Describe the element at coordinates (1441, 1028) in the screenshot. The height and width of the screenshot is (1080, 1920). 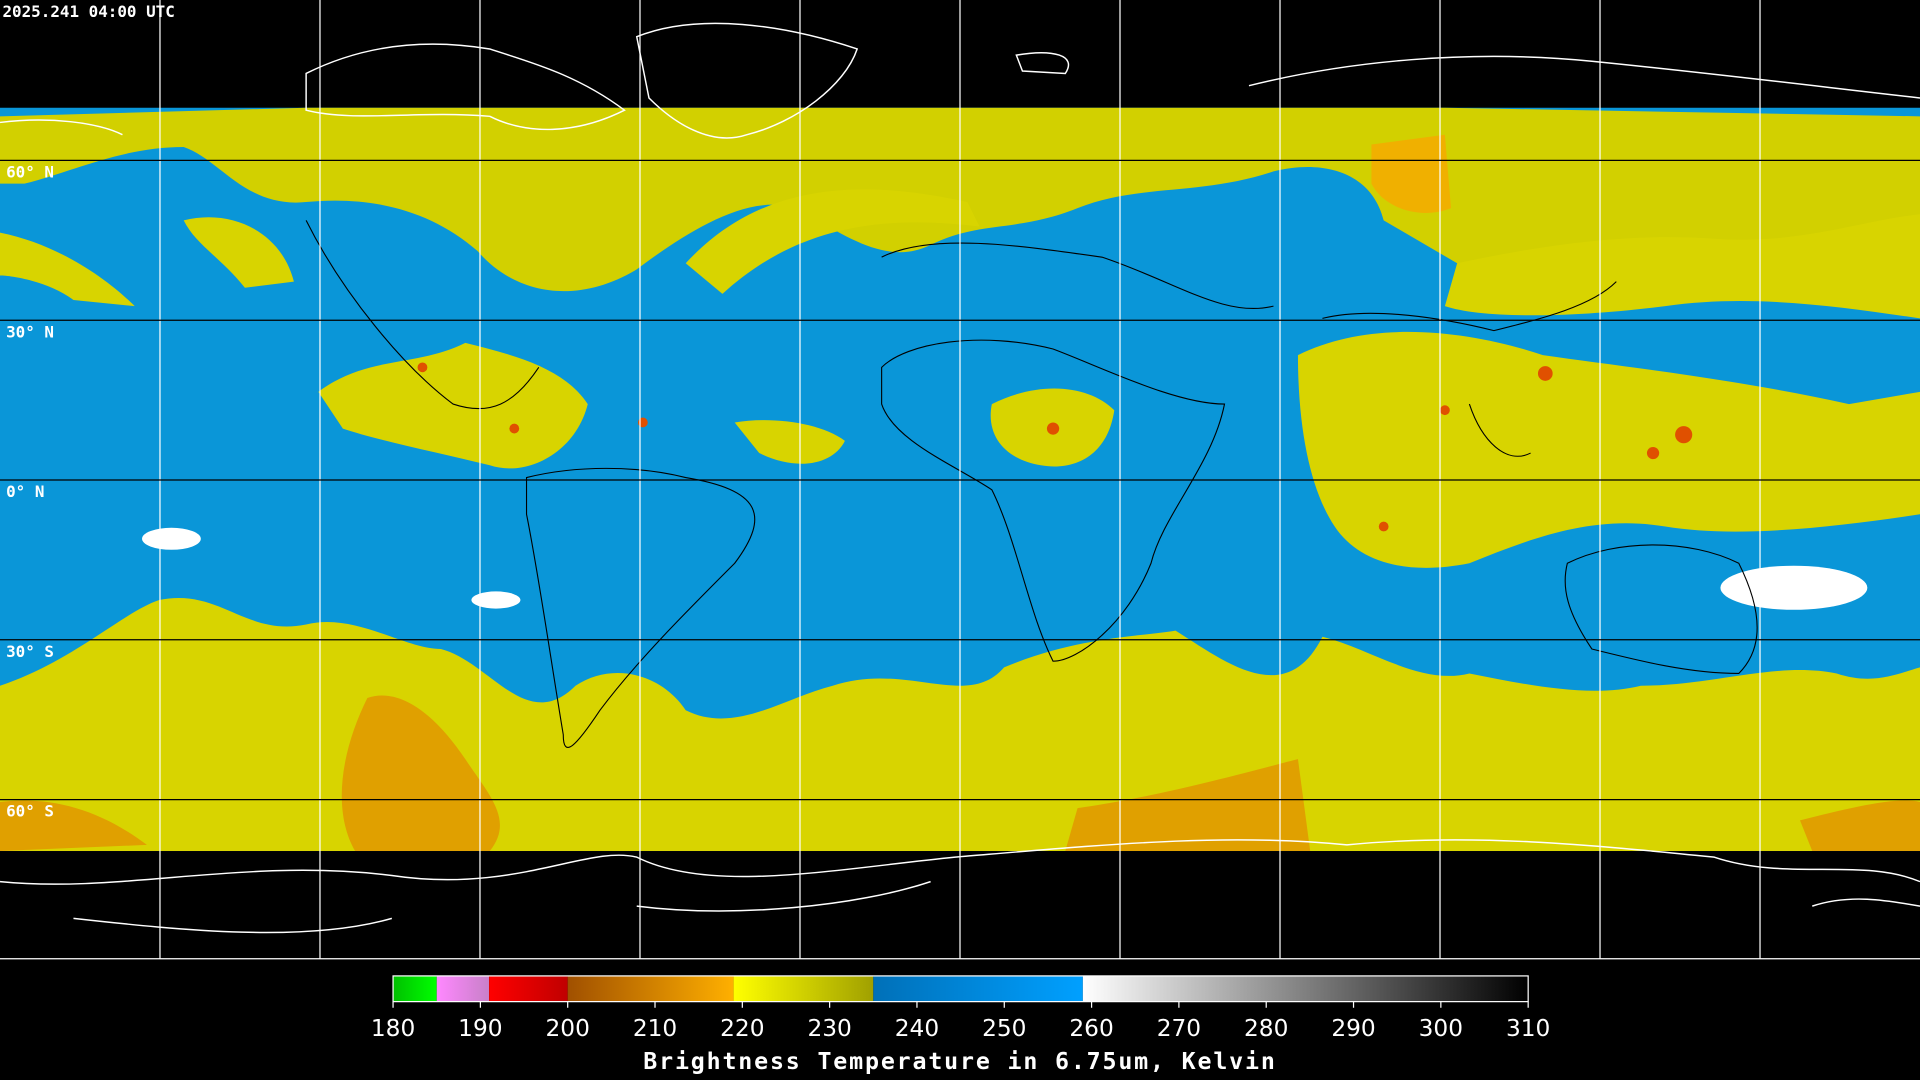
I see `colorbar-tick-label: 300` at that location.